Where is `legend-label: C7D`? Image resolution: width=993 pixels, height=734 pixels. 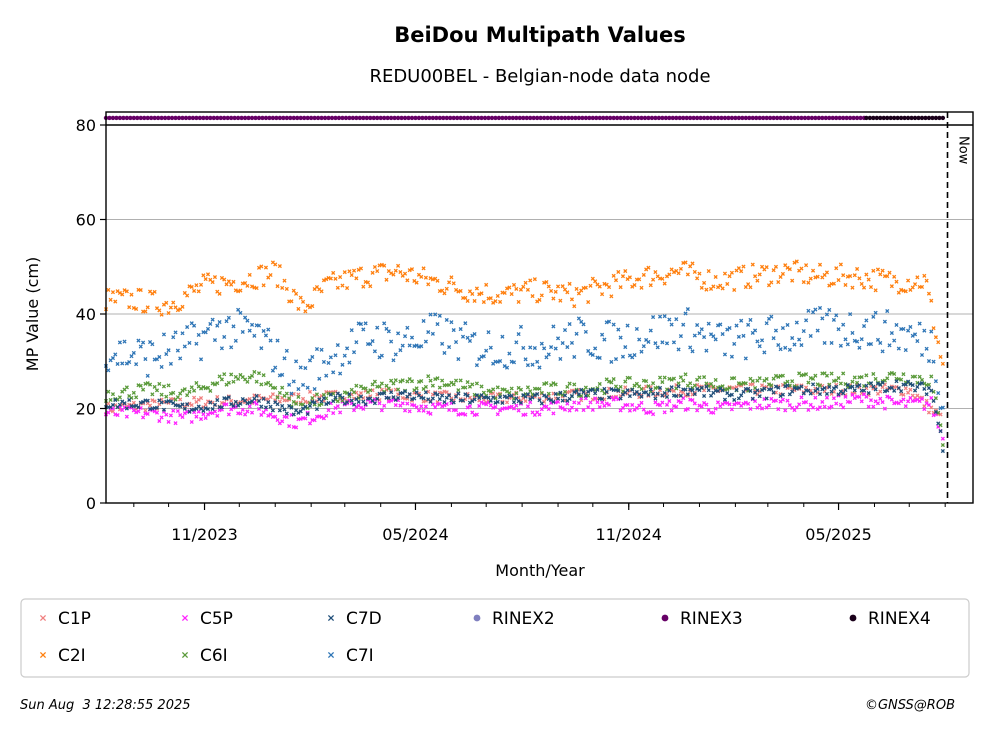
legend-label: C7D is located at coordinates (364, 619).